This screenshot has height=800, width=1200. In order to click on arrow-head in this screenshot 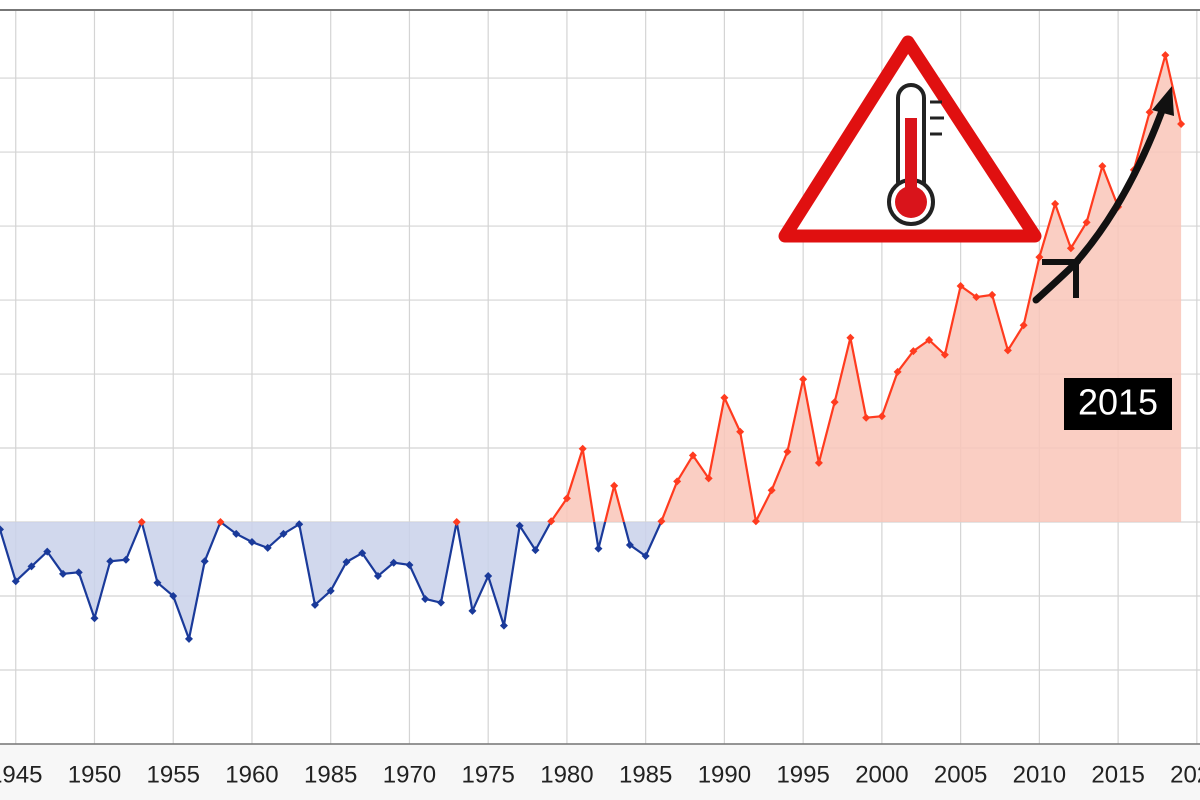, I will do `click(1163, 101)`.